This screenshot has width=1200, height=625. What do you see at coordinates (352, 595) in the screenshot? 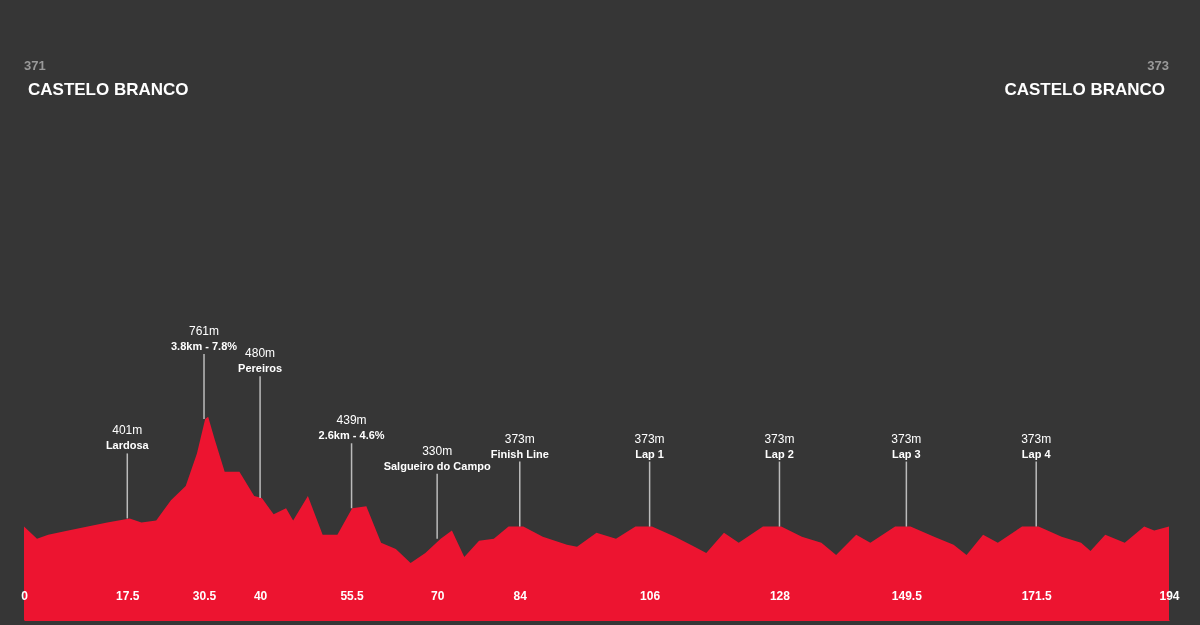
I see `x-tick-label: 55.5` at bounding box center [352, 595].